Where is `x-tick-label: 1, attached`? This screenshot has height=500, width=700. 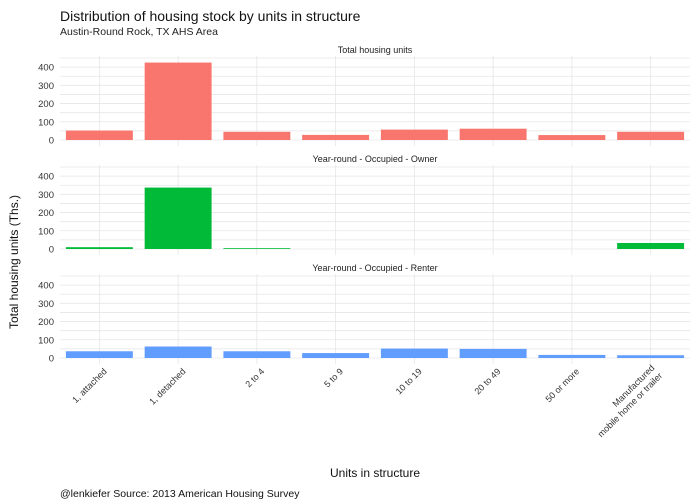
x-tick-label: 1, attached is located at coordinates (89, 385).